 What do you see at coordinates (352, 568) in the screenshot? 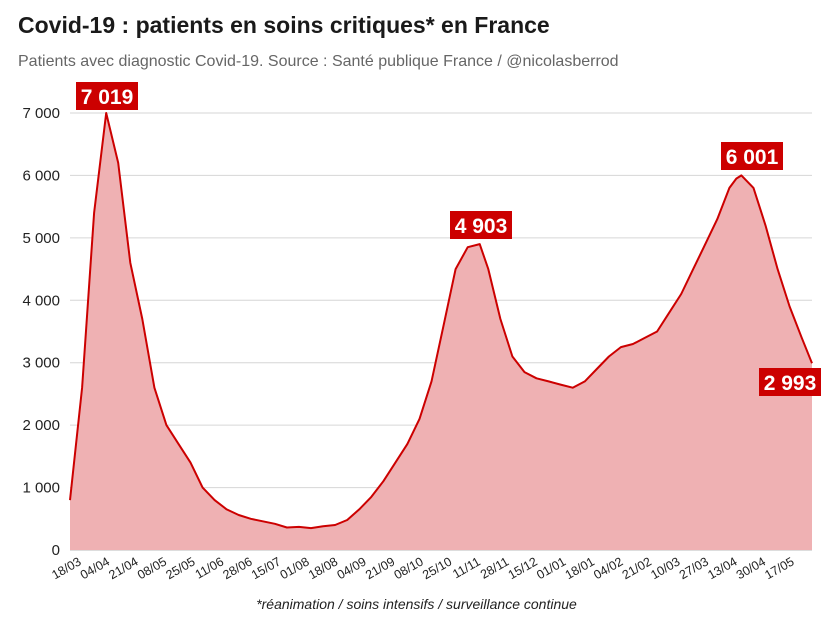
I see `x-tick-label: 04/09` at bounding box center [352, 568].